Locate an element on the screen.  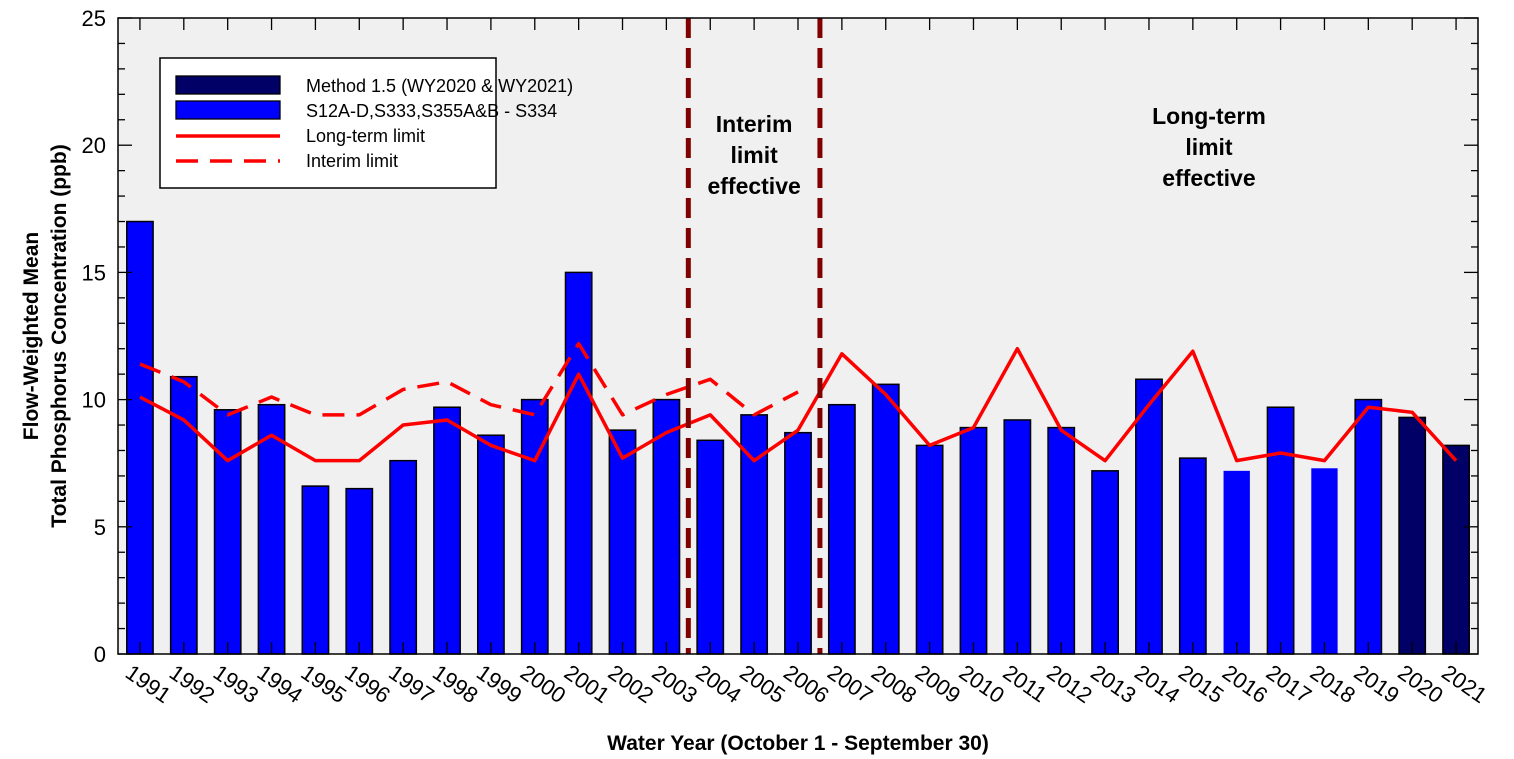
legend-label: Method 1.5 (WY2020 & WY2021) is located at coordinates (439, 86).